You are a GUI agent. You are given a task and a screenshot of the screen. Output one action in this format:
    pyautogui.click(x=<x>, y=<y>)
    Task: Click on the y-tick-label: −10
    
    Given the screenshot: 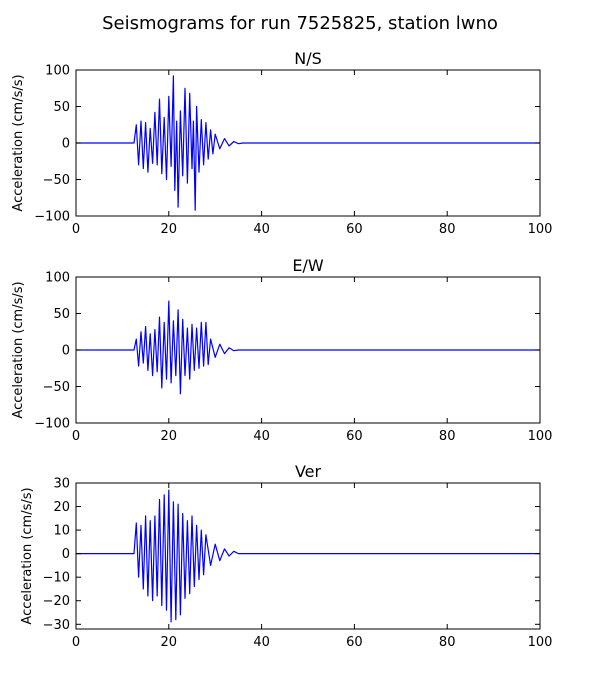 What is the action you would take?
    pyautogui.click(x=56, y=578)
    